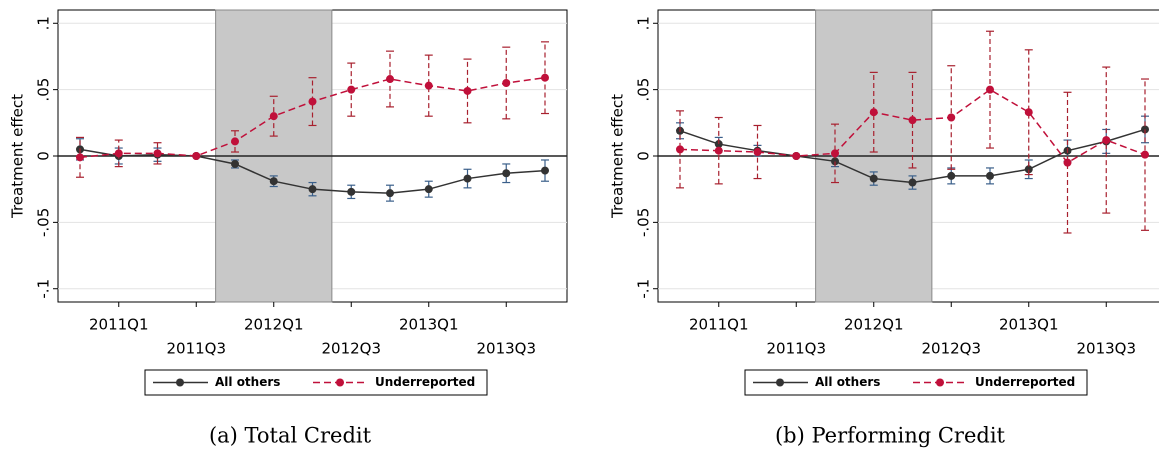 The image size is (1159, 465). What do you see at coordinates (290, 436) in the screenshot?
I see `caption: (a) Total Credit` at bounding box center [290, 436].